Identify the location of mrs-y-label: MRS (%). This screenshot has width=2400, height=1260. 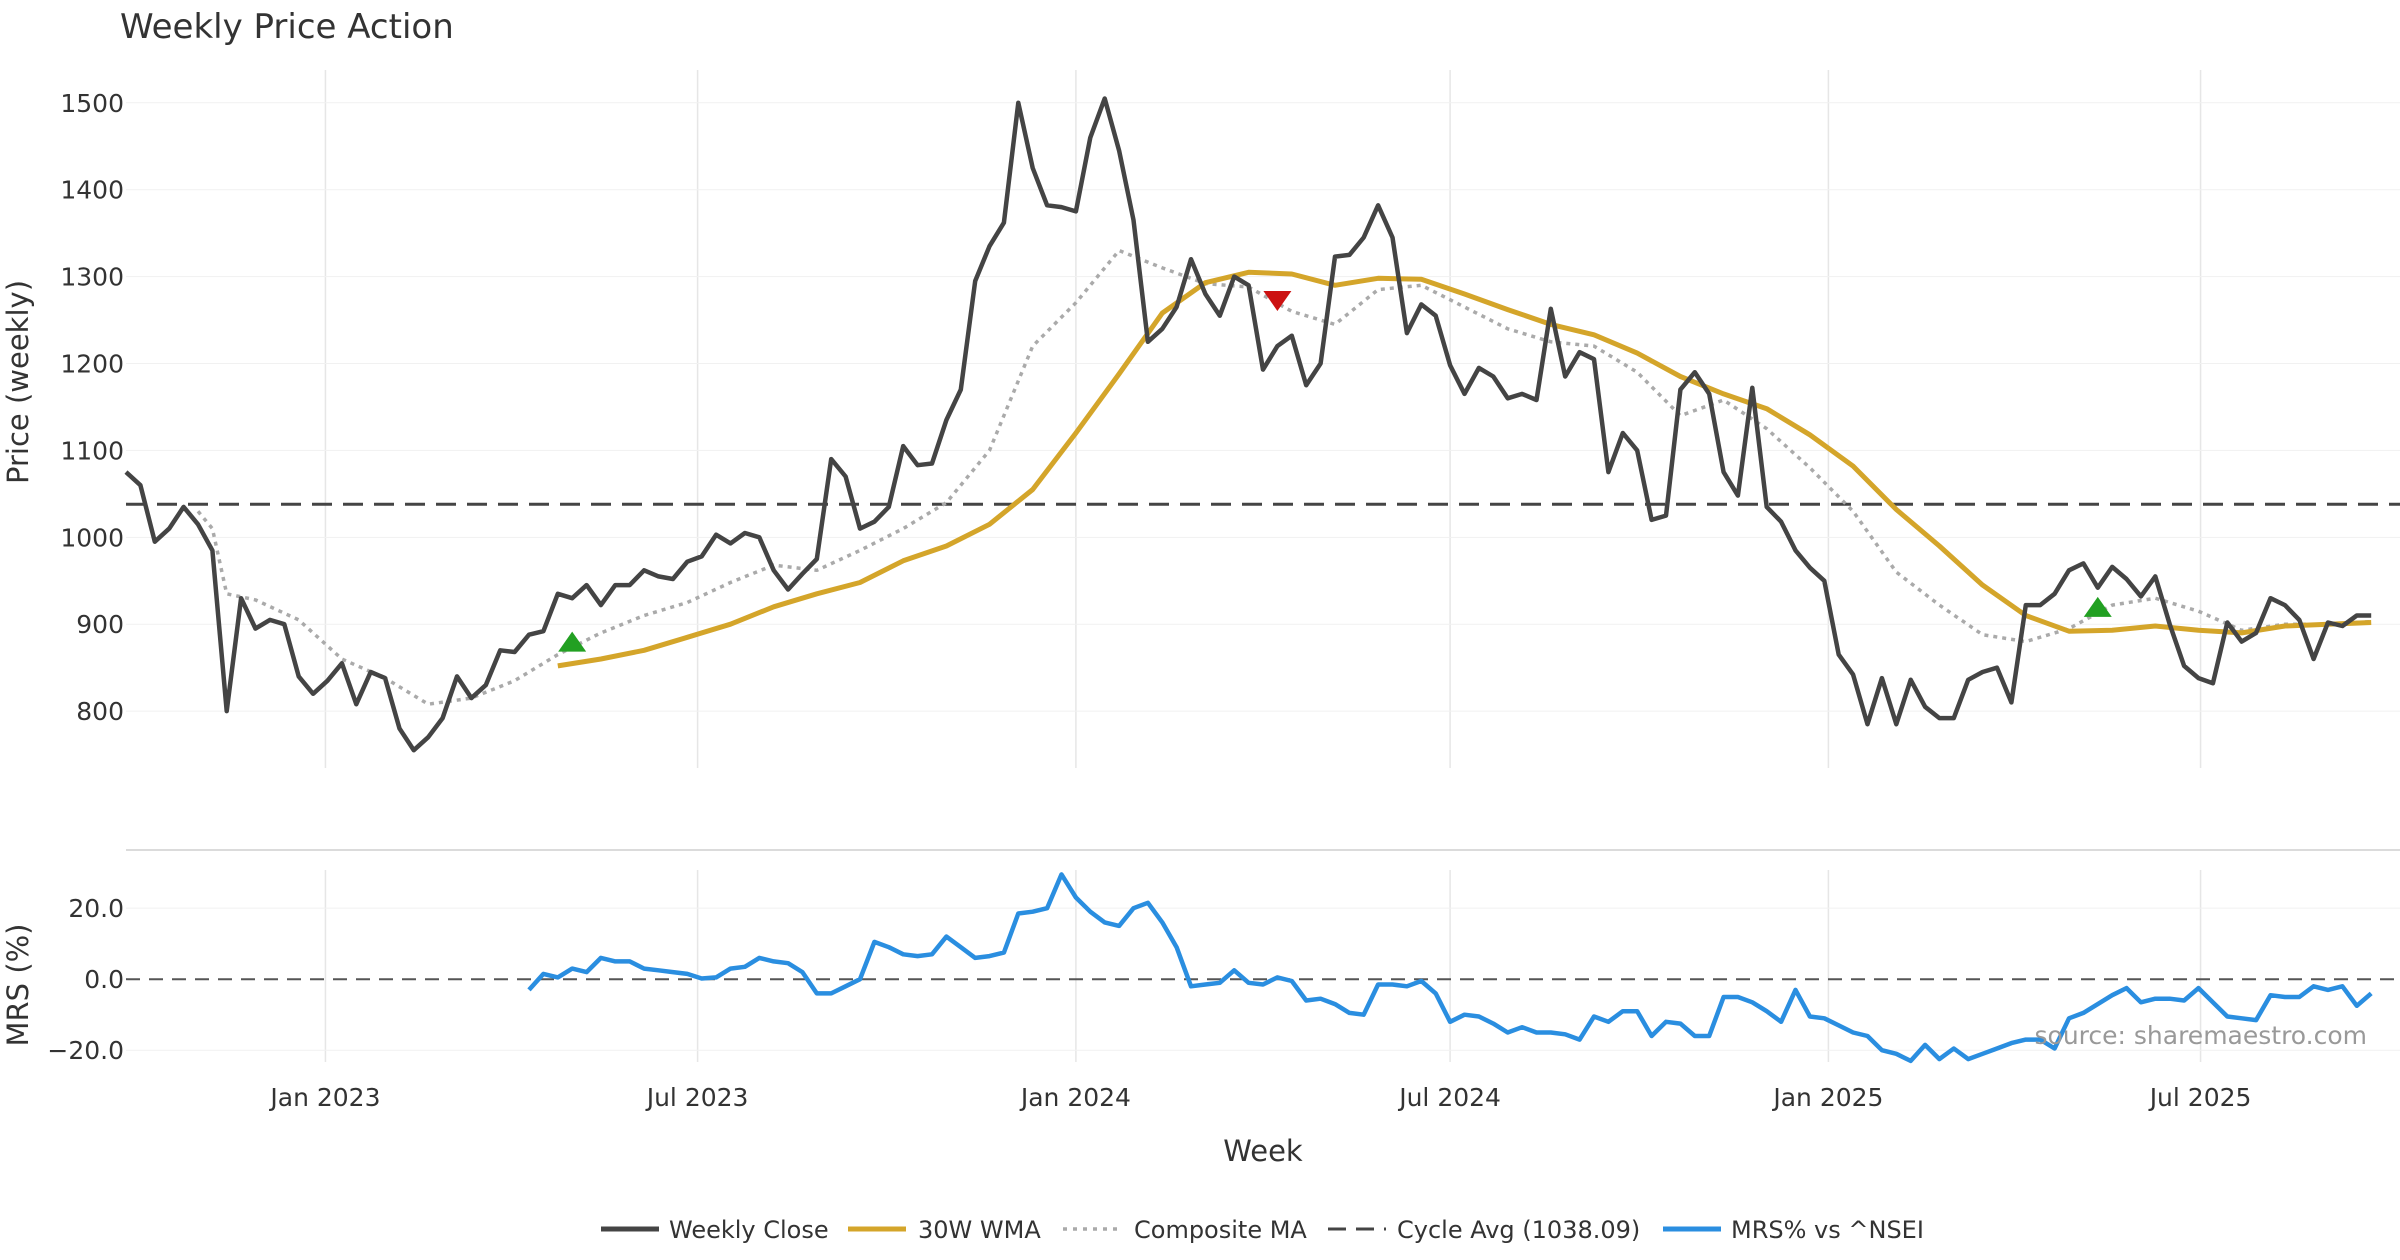
(18, 985).